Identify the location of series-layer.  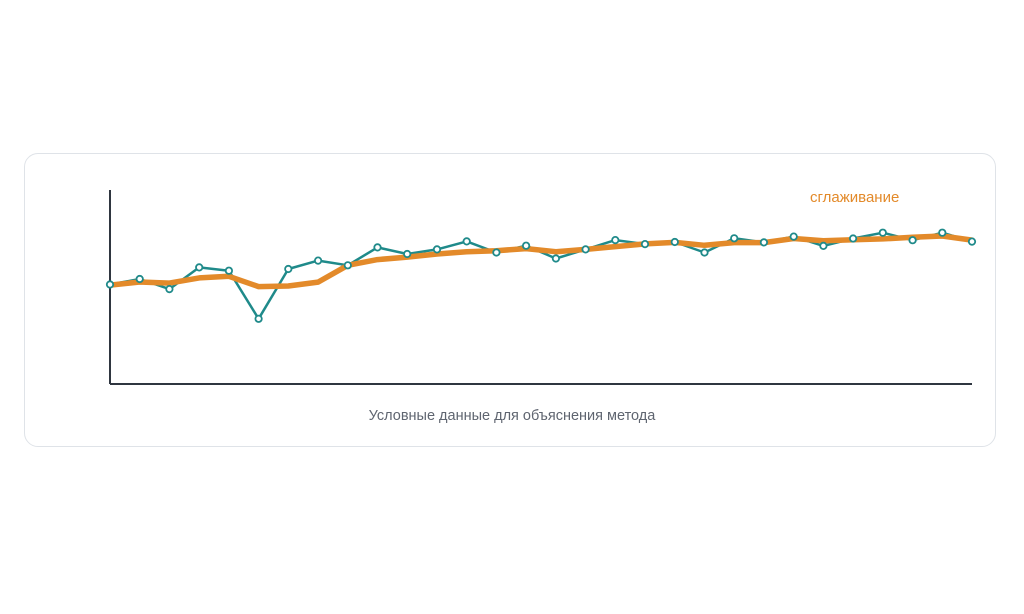
(541, 275).